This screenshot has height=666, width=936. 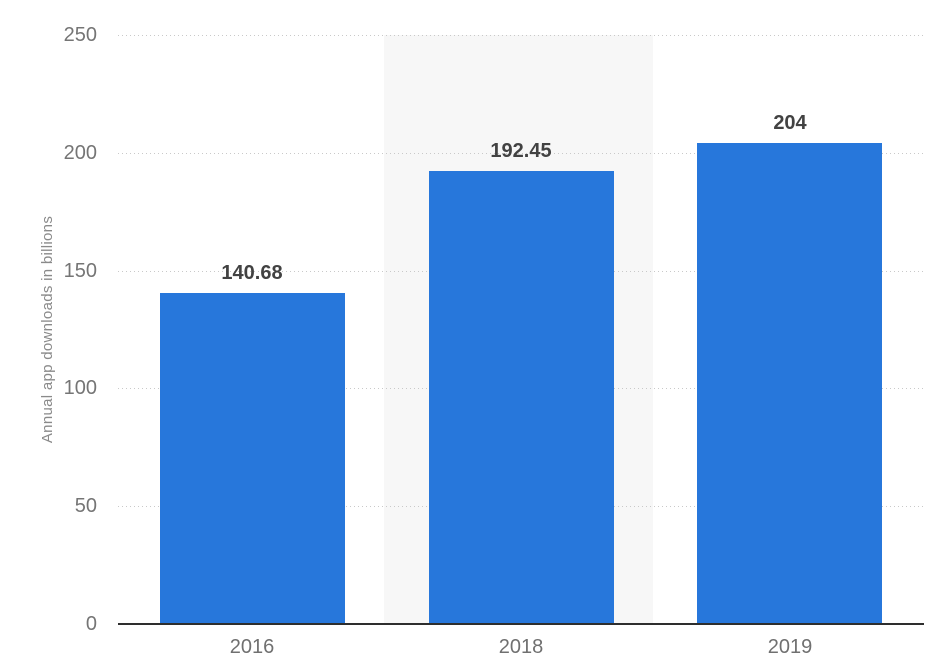 I want to click on x-axis-line, so click(x=521, y=624).